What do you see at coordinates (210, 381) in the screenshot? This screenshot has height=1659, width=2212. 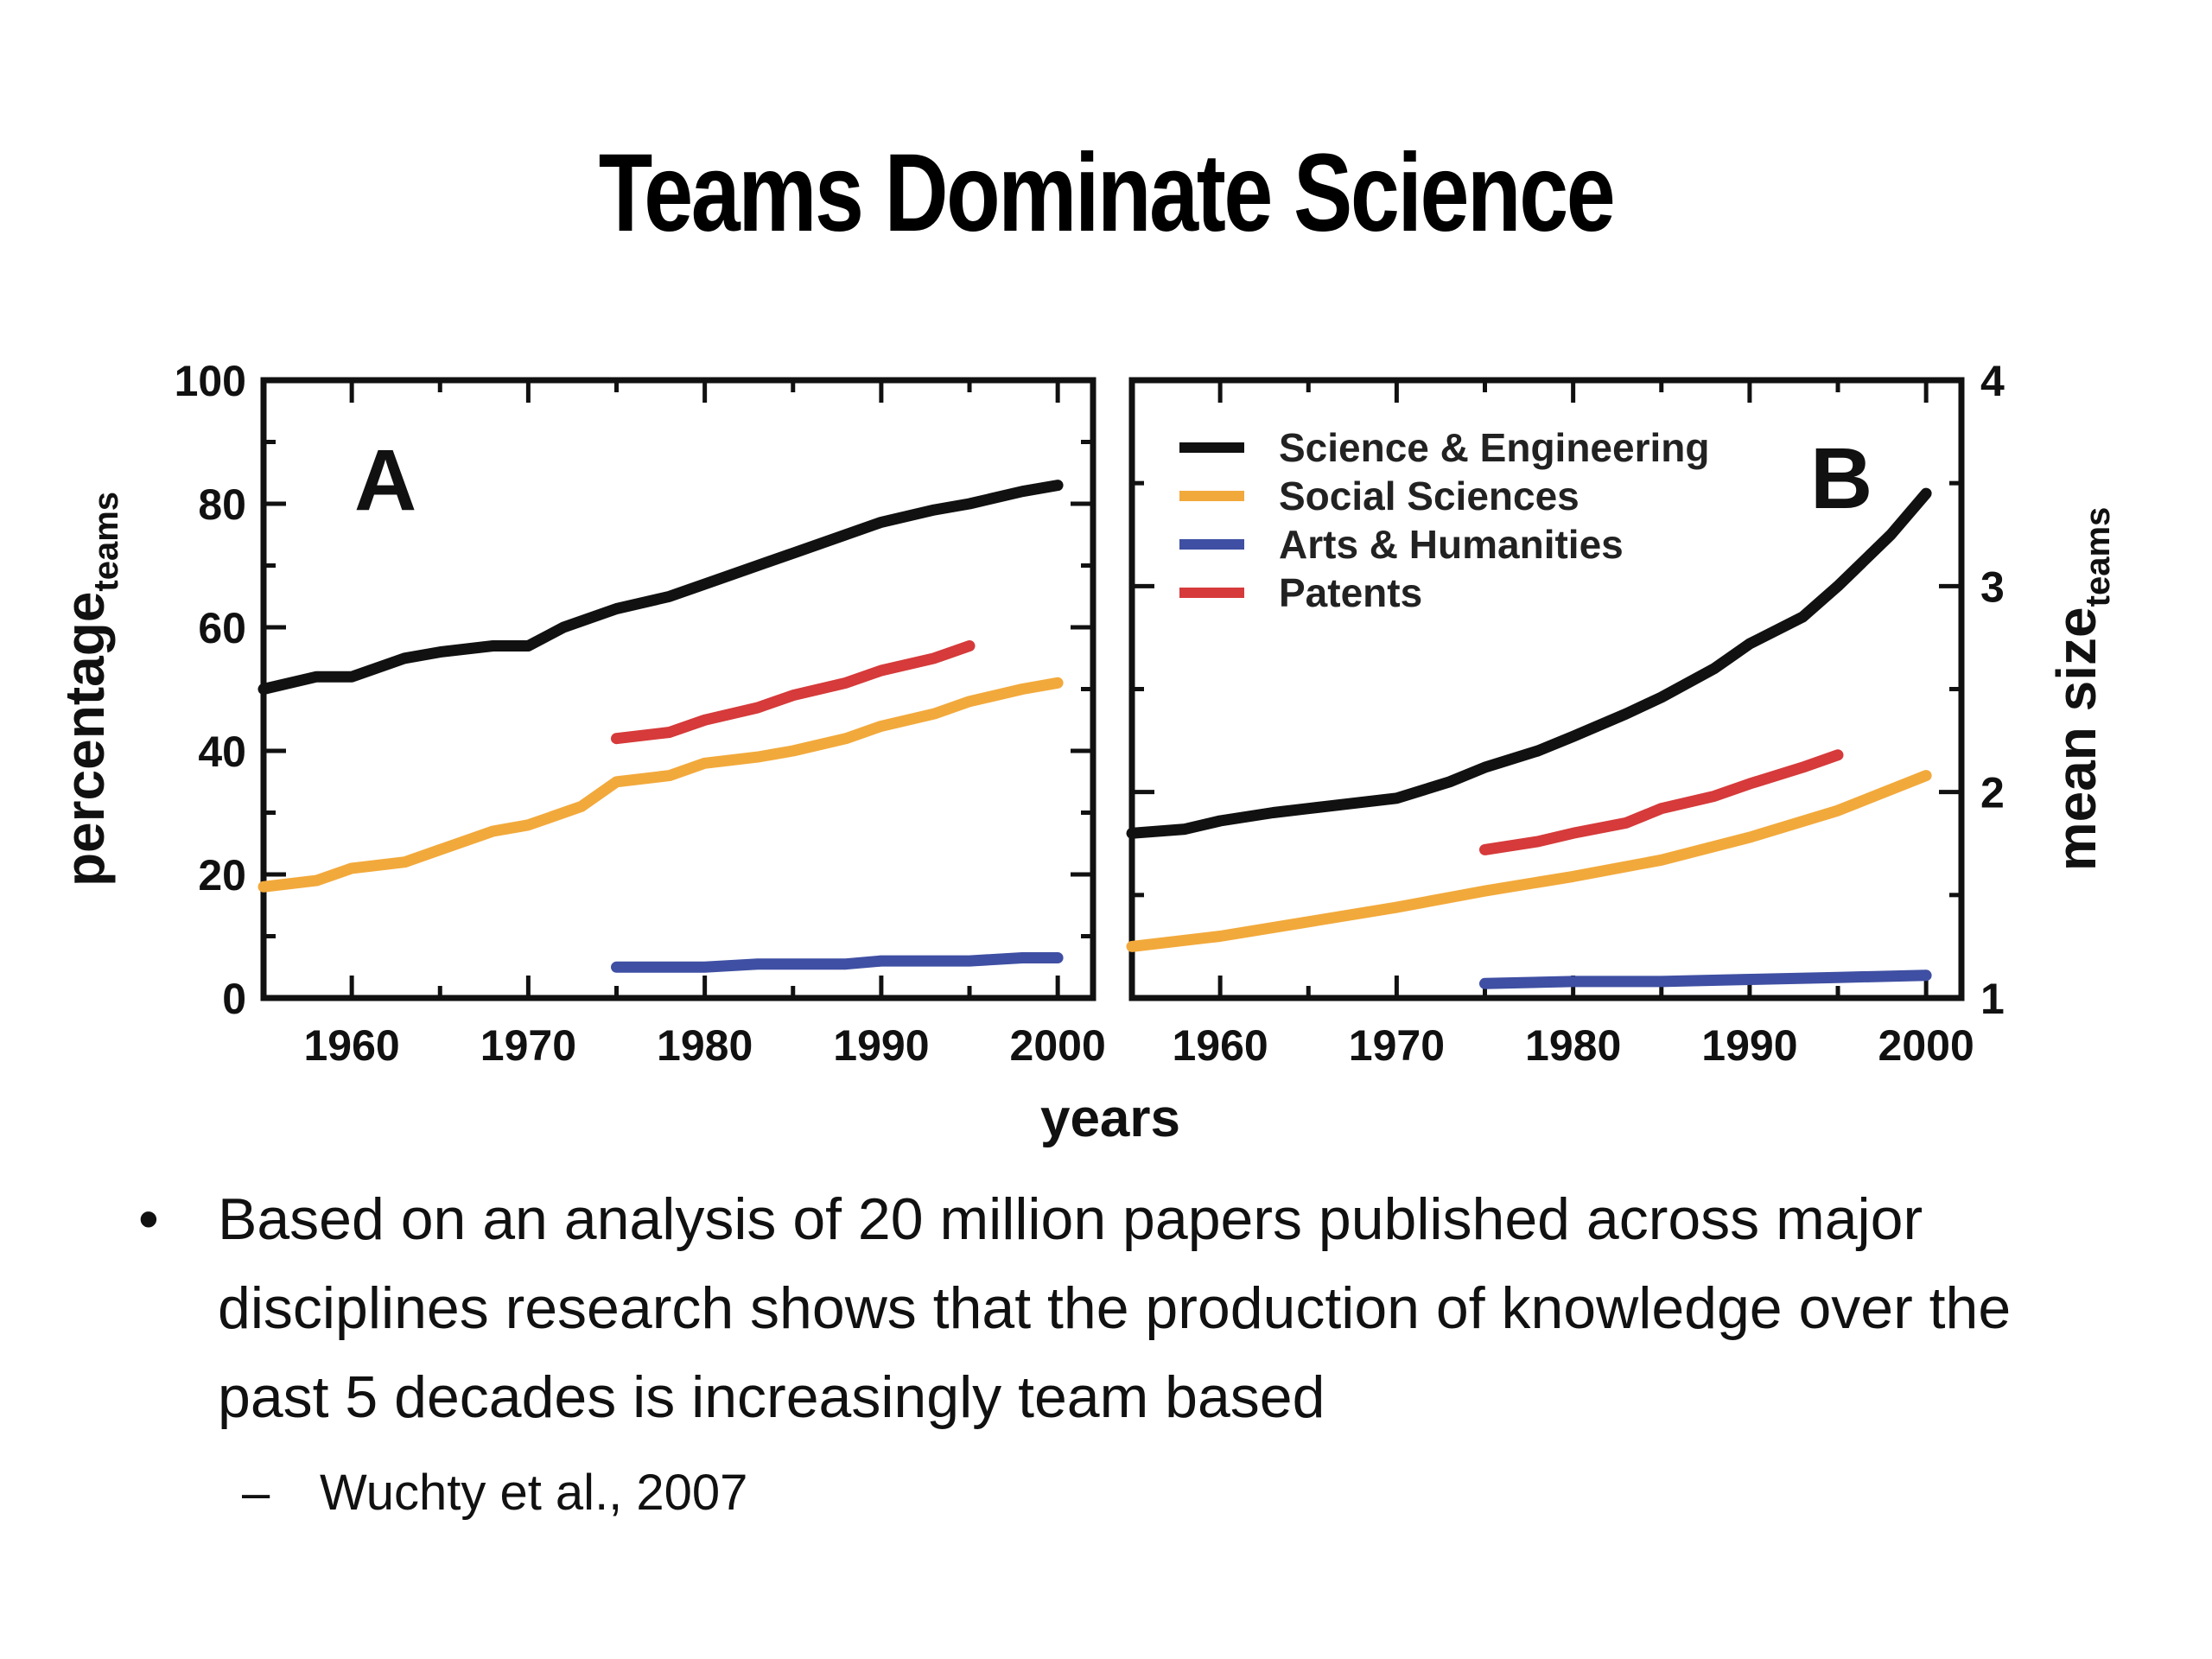 I see `y-tick-label: 100` at bounding box center [210, 381].